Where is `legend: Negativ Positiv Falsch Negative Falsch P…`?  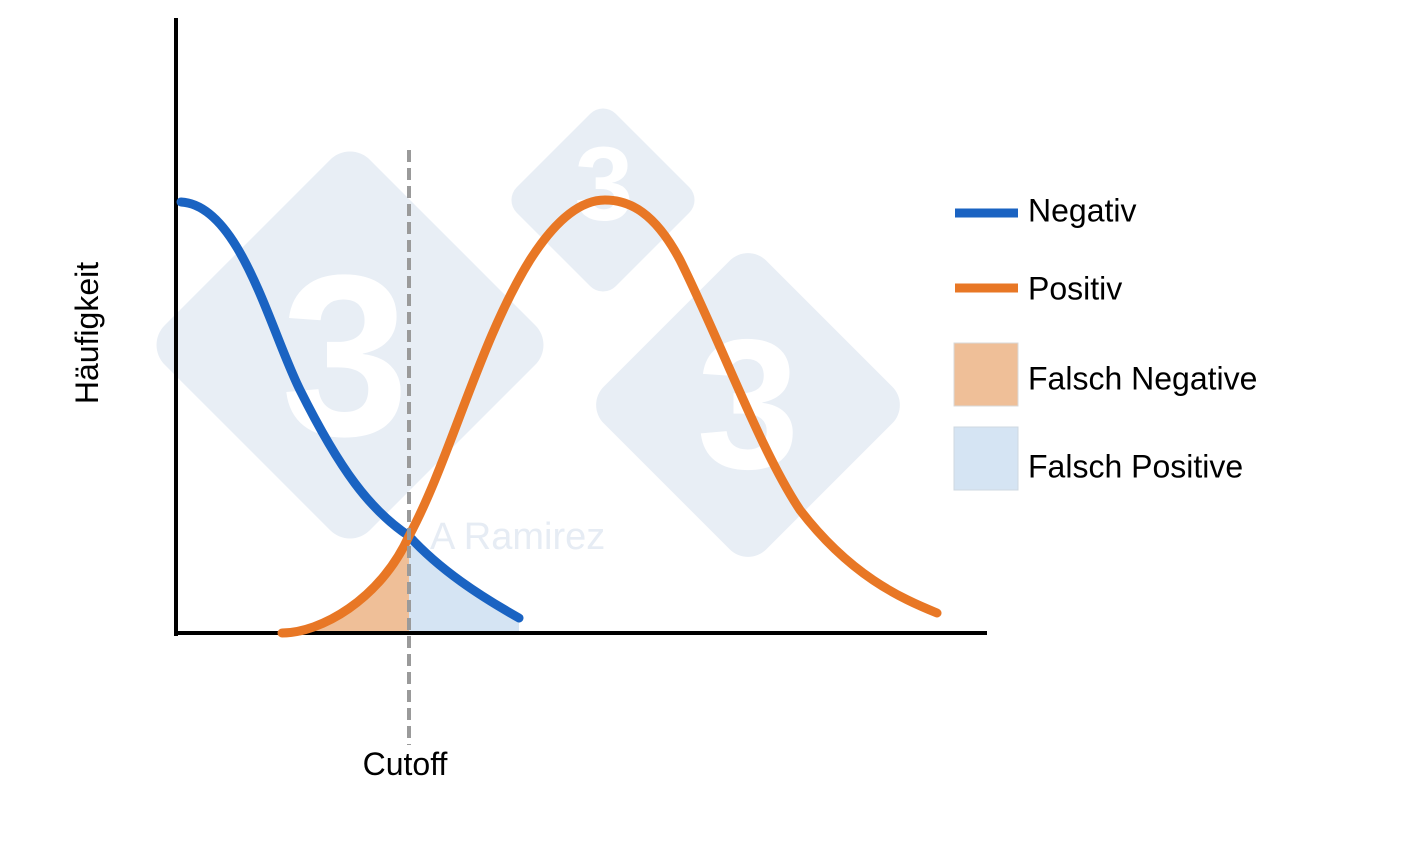
legend: Negativ Positiv Falsch Negative Falsch P… is located at coordinates (1105, 341).